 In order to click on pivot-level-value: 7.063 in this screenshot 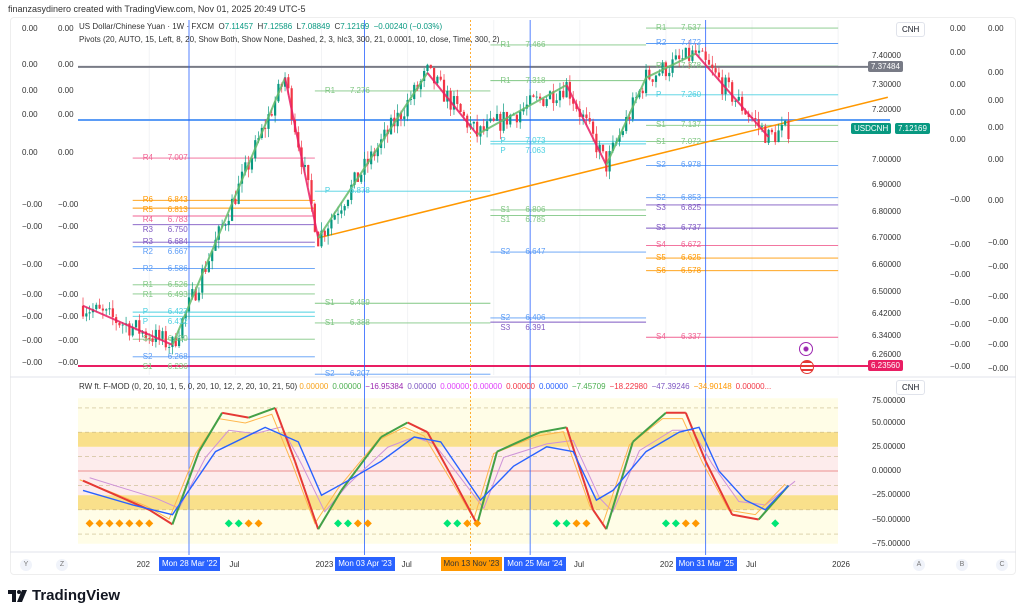, I will do `click(535, 151)`.